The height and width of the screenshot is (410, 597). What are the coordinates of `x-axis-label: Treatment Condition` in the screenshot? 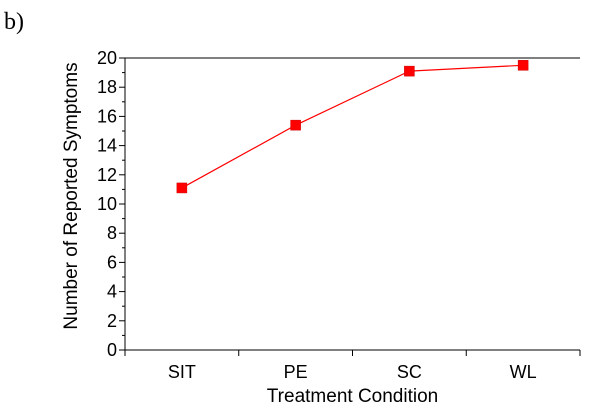 It's located at (352, 396).